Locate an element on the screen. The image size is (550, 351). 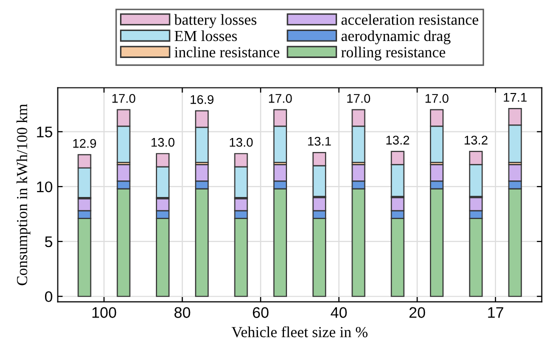
x-tick-label: 20 is located at coordinates (417, 312).